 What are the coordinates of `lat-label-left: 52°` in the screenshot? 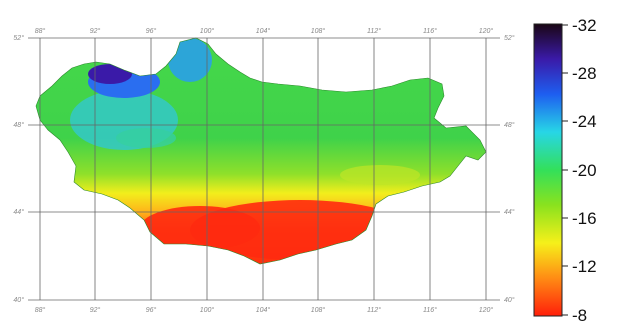 It's located at (18, 38).